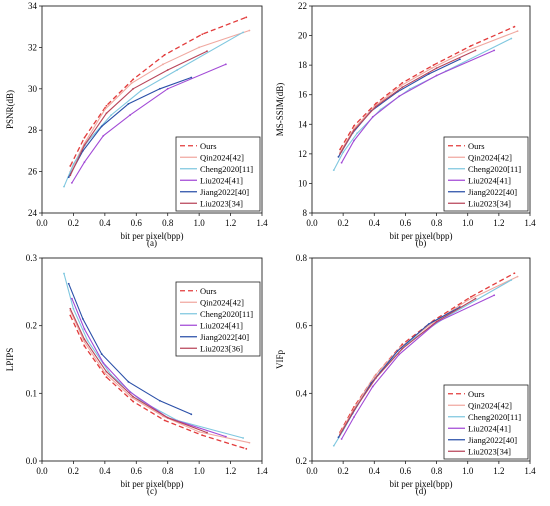 The width and height of the screenshot is (550, 506). I want to click on y-tick-label: 0.4, so click(302, 393).